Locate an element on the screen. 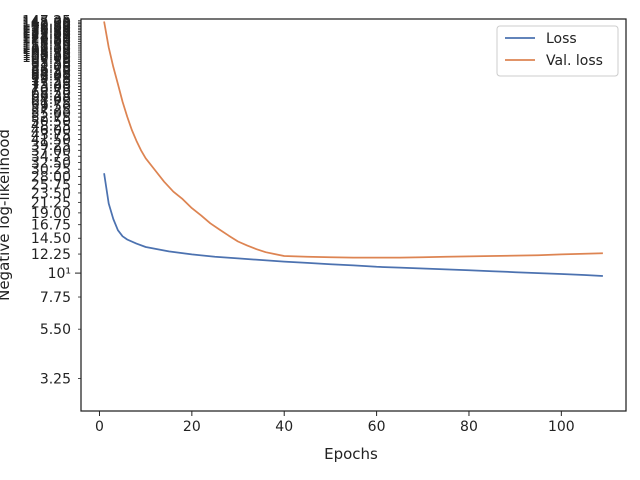  y-minor-tick-label: 104.50 is located at coordinates (46, 54).